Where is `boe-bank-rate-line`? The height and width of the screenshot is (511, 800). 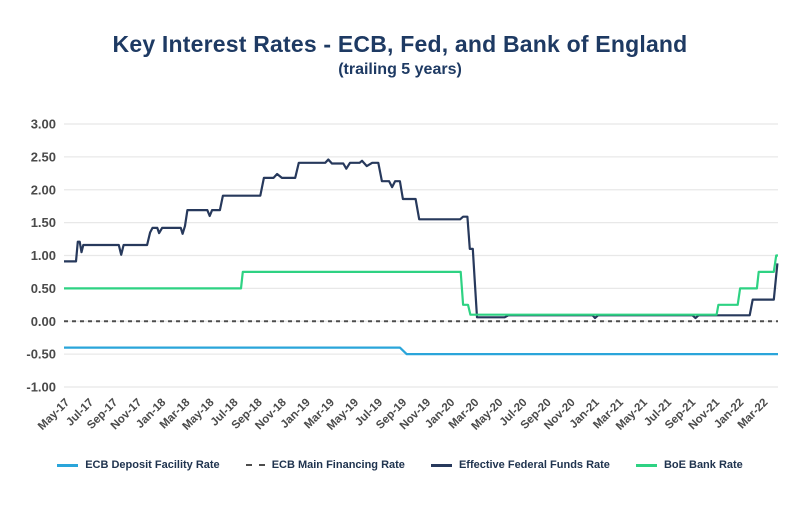 boe-bank-rate-line is located at coordinates (421, 285).